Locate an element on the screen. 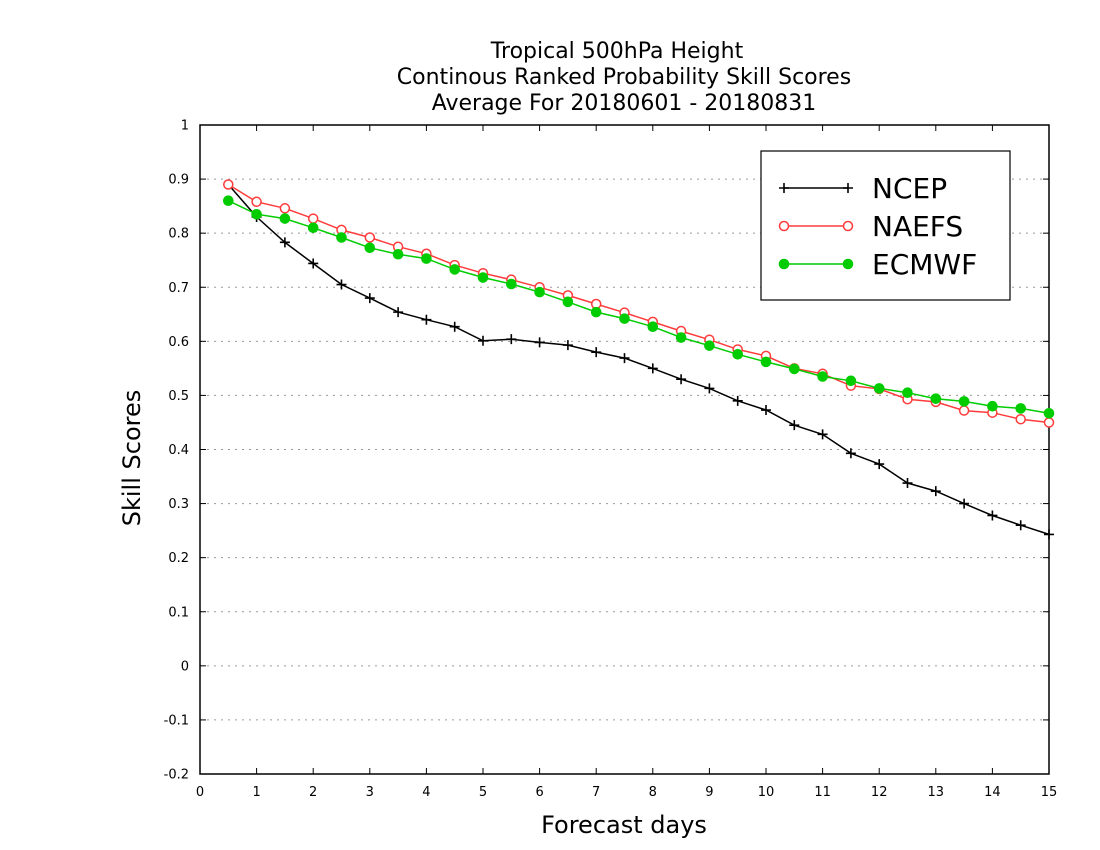 This screenshot has height=850, width=1100. title-line-1: Tropical 500hPa Height is located at coordinates (617, 51).